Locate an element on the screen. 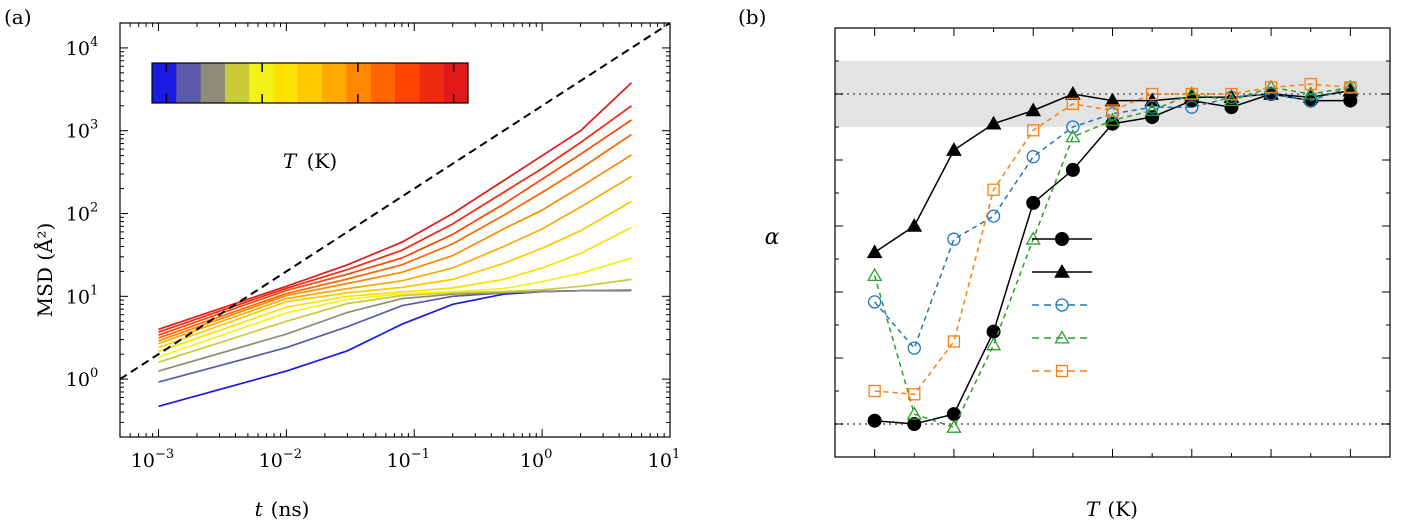 This screenshot has width=1403, height=528. panel-a-y-axis-label: MSD (Å²) is located at coordinates (44, 270).